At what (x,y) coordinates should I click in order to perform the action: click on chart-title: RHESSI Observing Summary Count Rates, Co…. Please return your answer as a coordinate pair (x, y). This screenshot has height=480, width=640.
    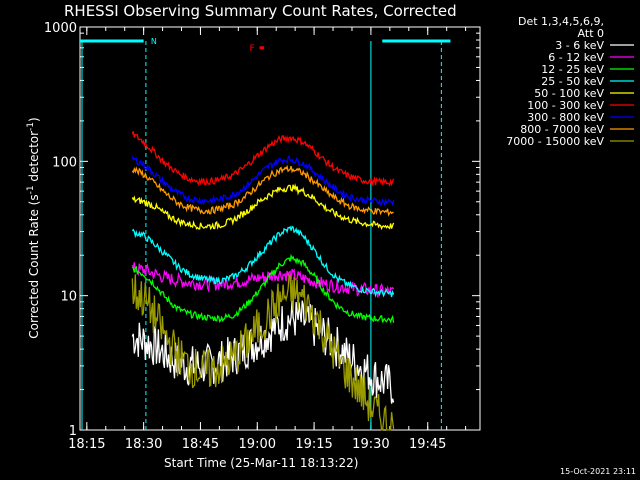
    Looking at the image, I should click on (260, 11).